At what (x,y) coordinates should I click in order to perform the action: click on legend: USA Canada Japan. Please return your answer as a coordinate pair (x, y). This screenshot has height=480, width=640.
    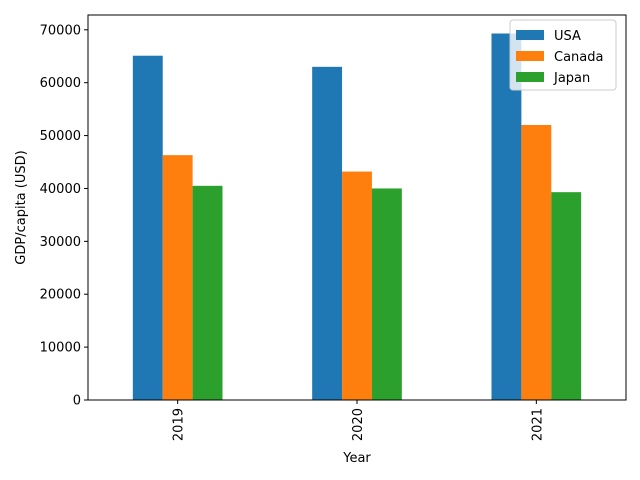
    Looking at the image, I should click on (563, 55).